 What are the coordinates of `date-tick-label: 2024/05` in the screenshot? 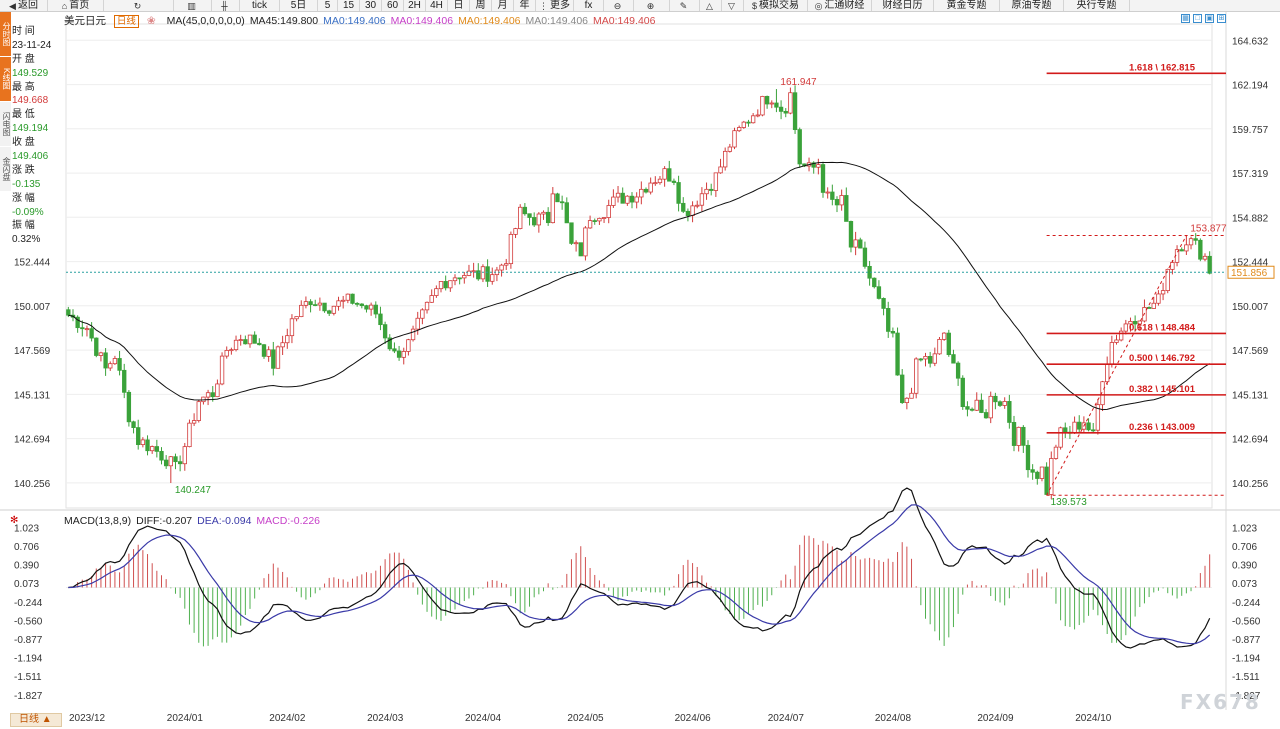 It's located at (585, 718).